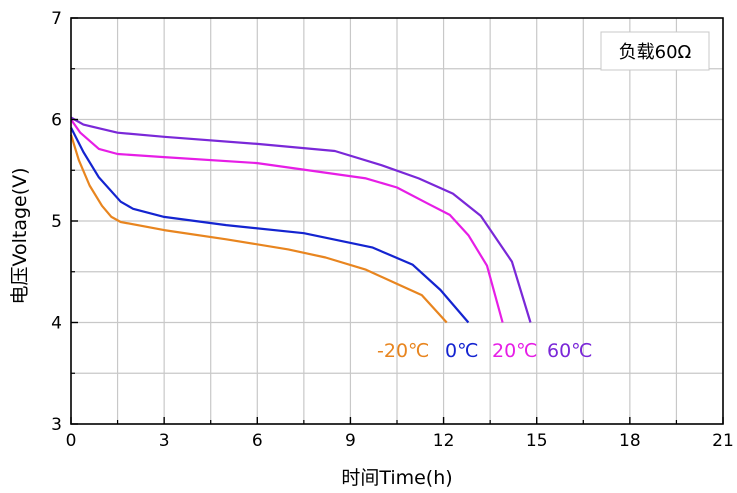 Image resolution: width=737 pixels, height=493 pixels. I want to click on legend-entry--20℃: -20℃, so click(403, 351).